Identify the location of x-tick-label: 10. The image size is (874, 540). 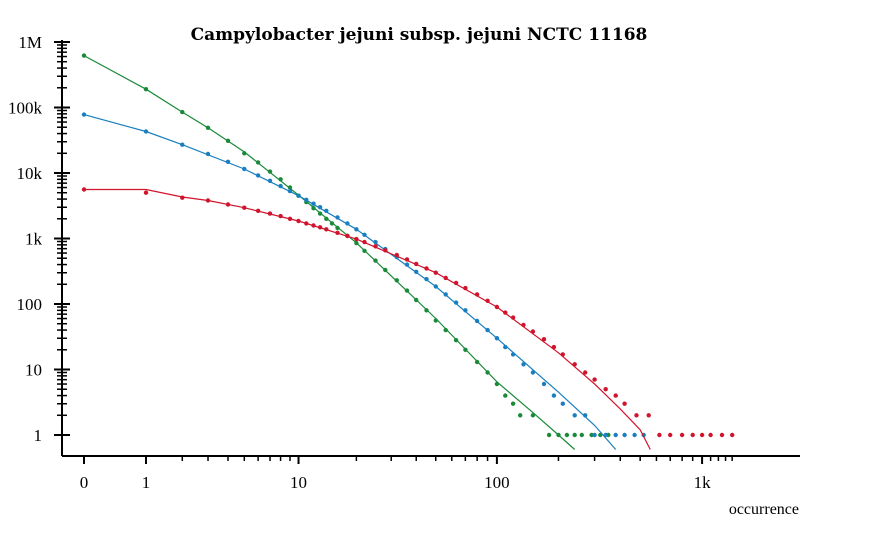
(298, 482).